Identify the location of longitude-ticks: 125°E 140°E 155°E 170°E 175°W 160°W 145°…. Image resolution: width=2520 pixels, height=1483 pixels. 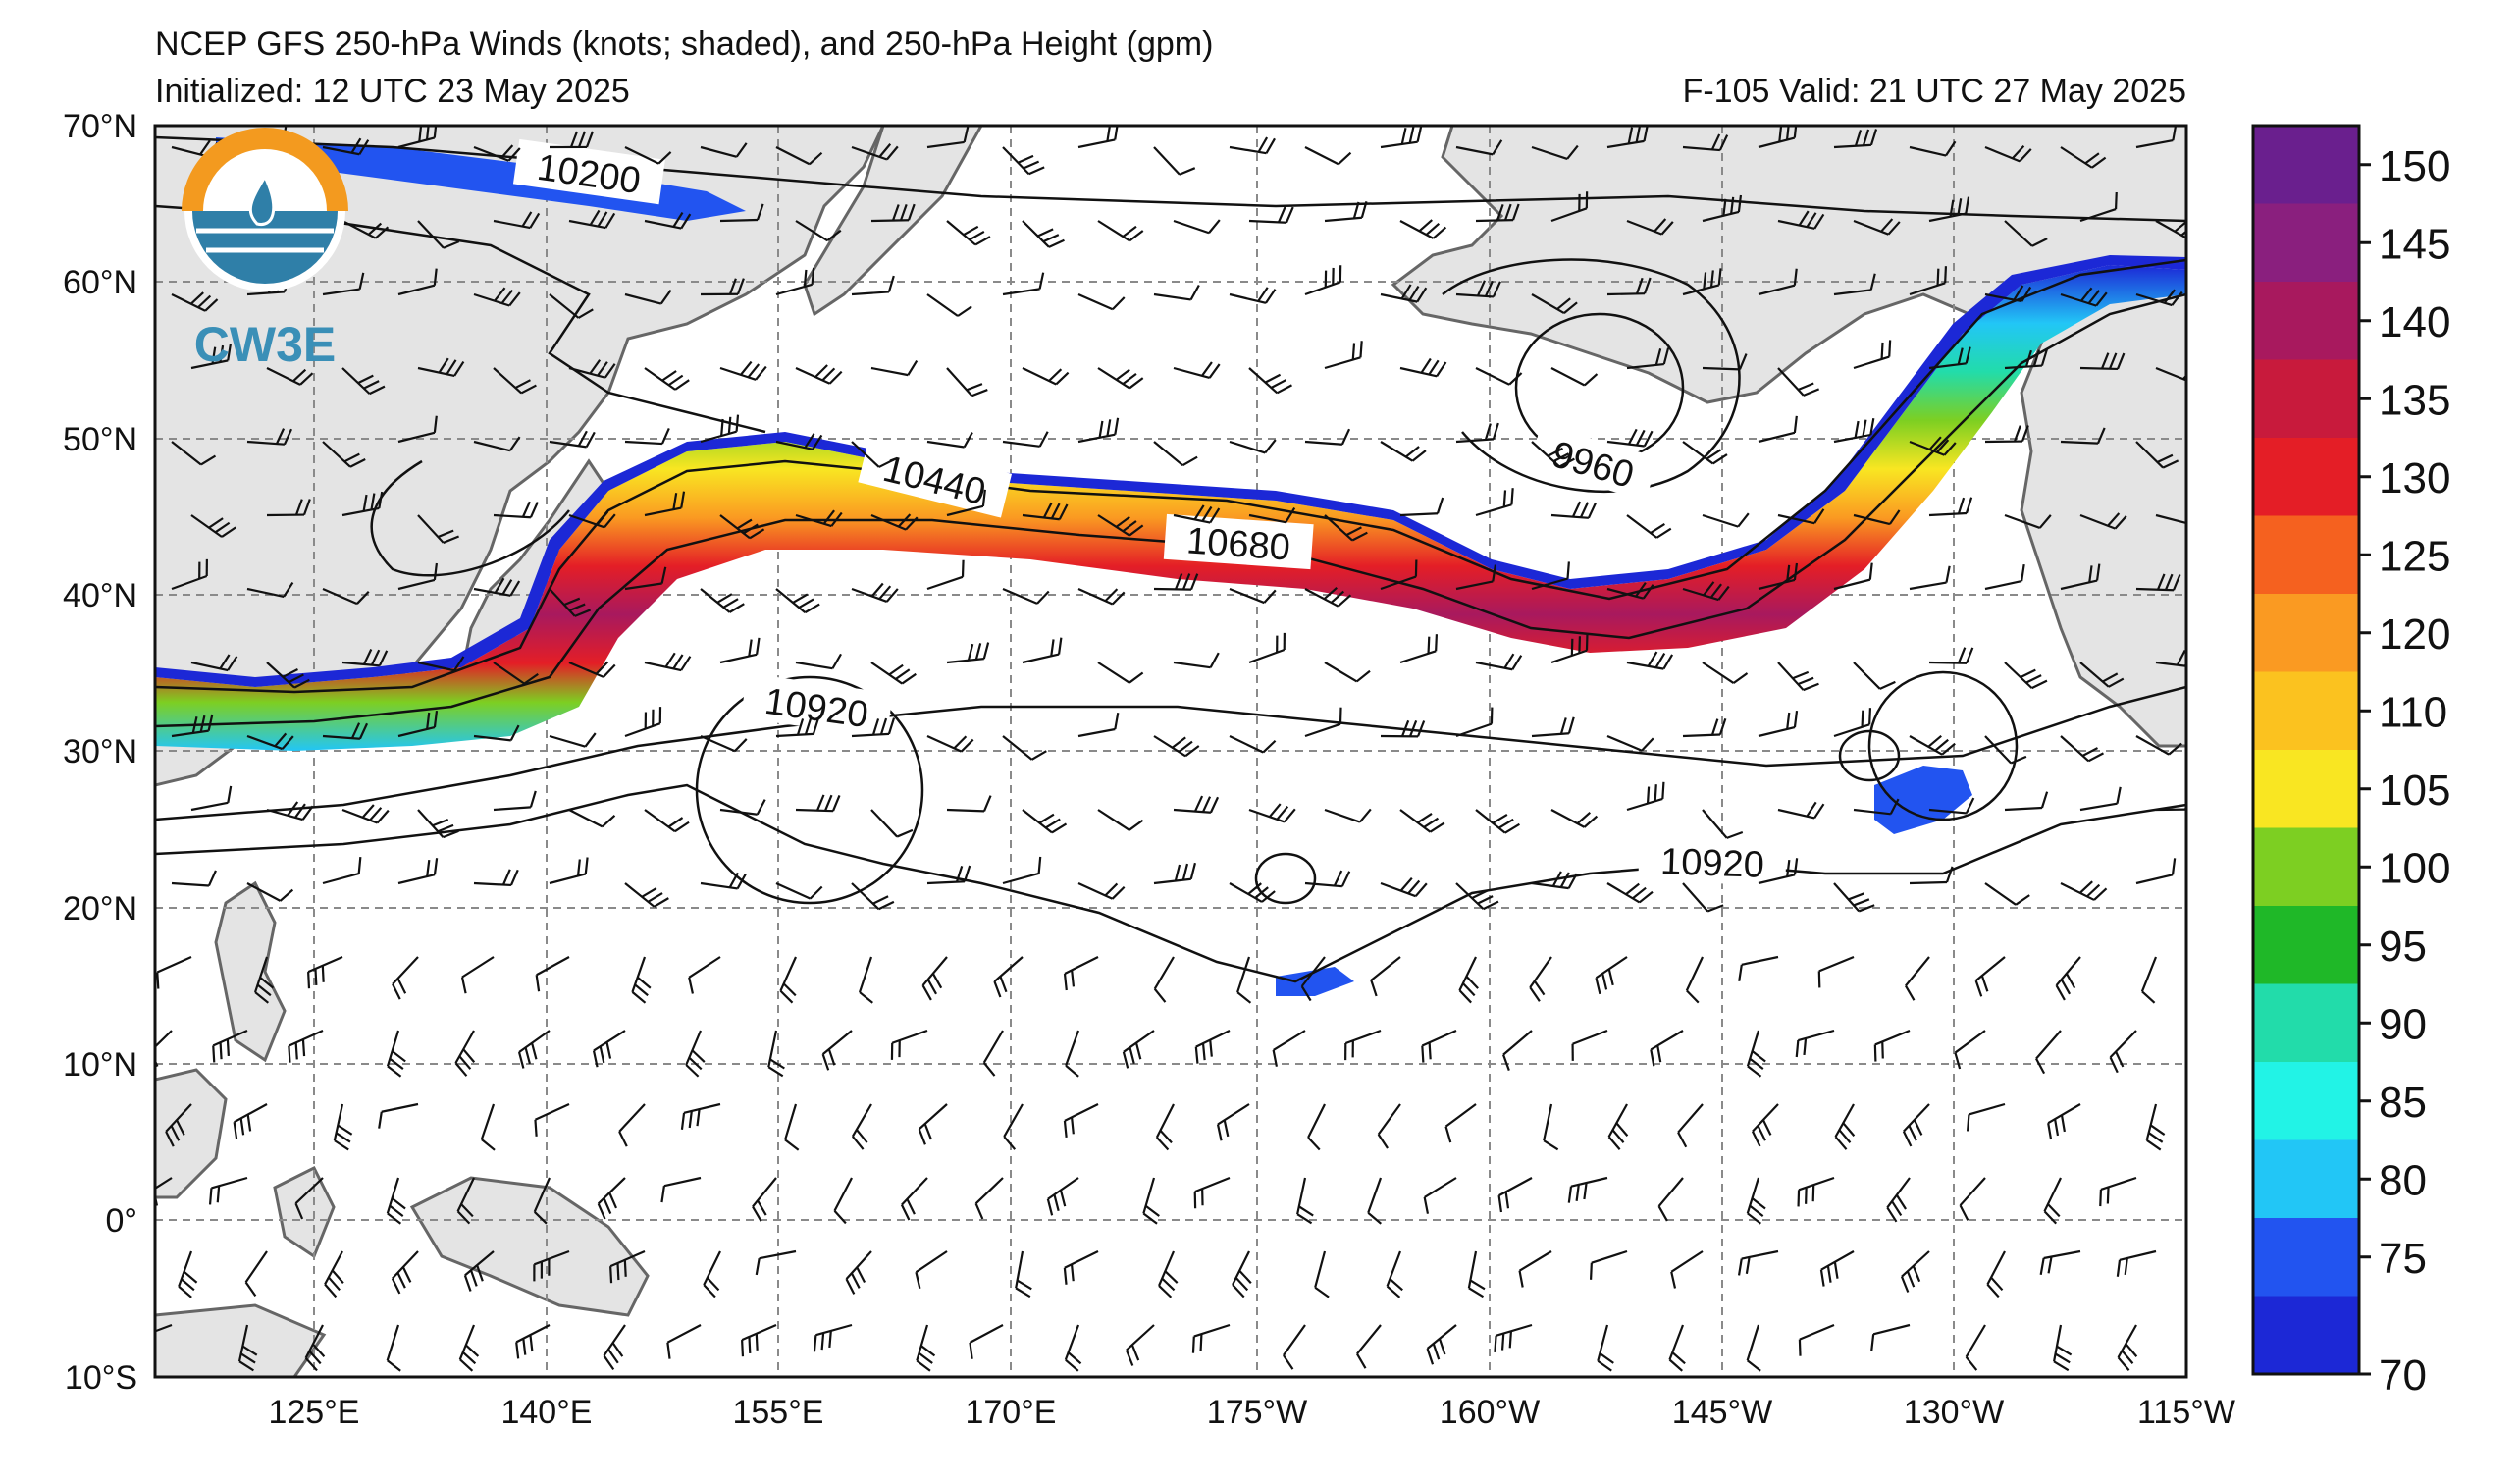
(1251, 1412).